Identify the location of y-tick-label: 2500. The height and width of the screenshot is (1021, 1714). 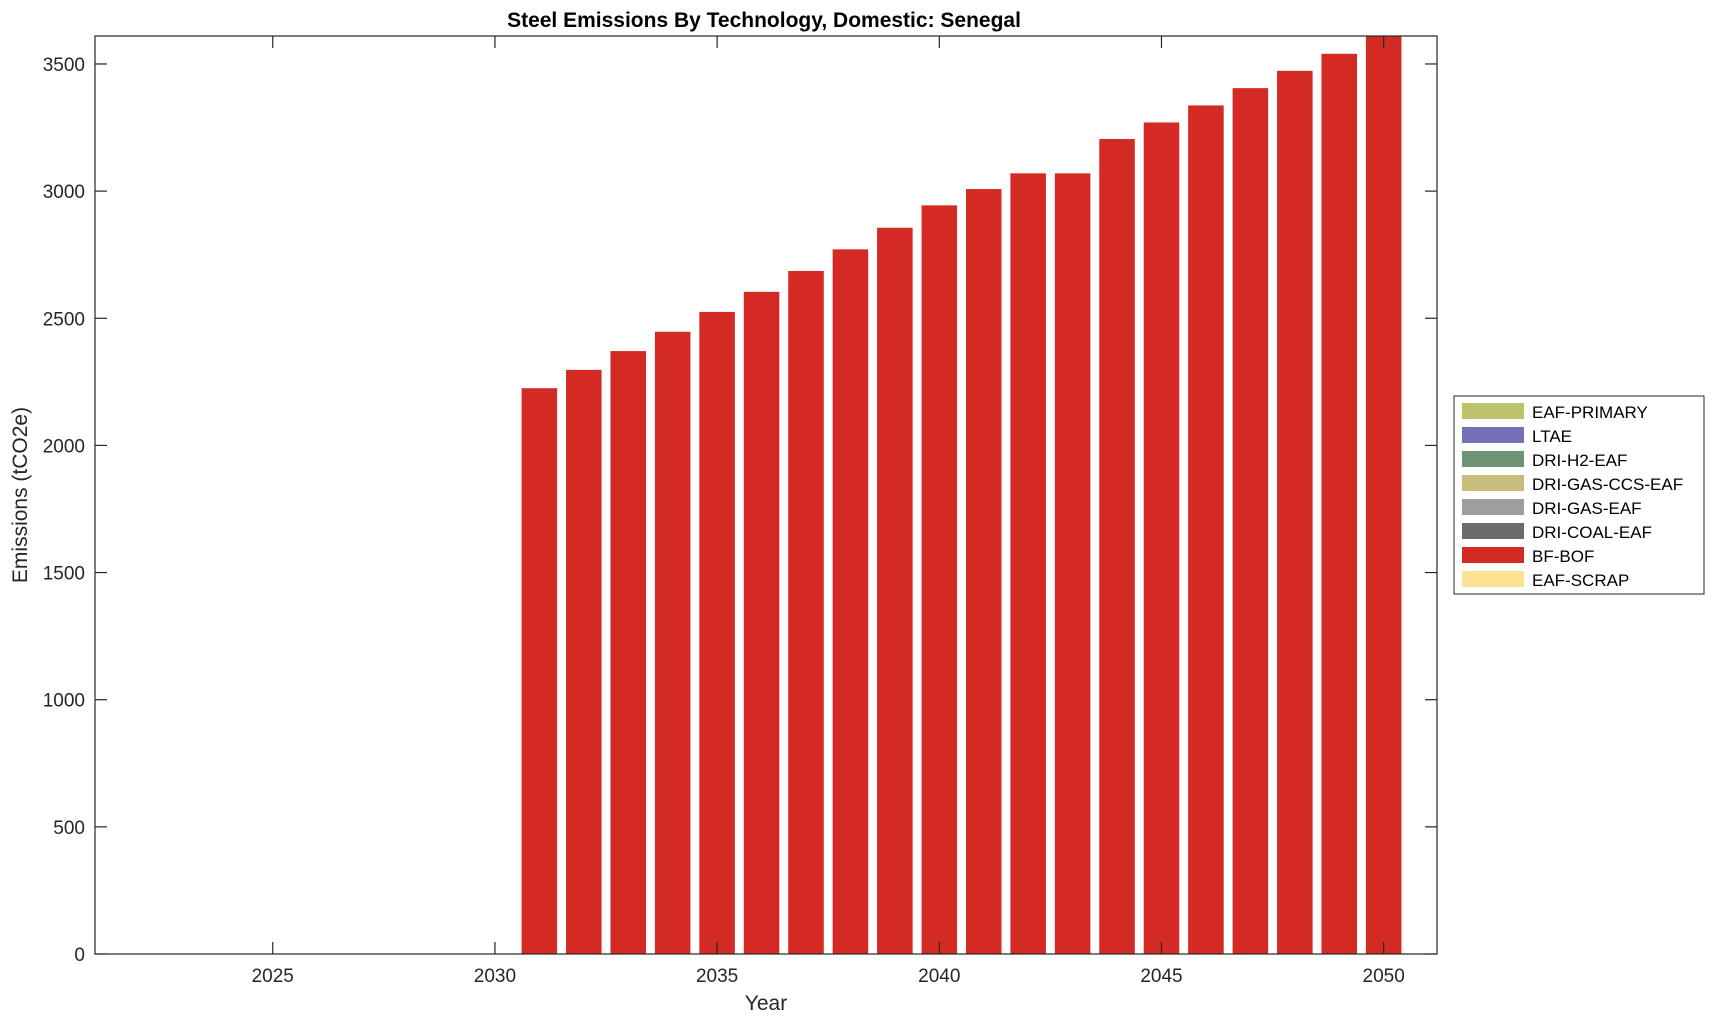
(64, 319).